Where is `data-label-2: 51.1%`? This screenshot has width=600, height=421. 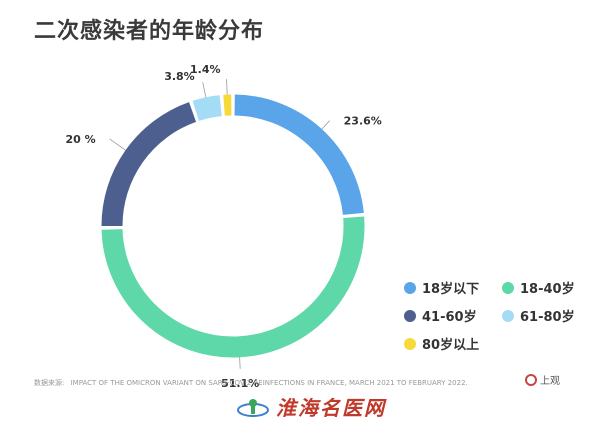 data-label-2: 51.1% is located at coordinates (240, 383).